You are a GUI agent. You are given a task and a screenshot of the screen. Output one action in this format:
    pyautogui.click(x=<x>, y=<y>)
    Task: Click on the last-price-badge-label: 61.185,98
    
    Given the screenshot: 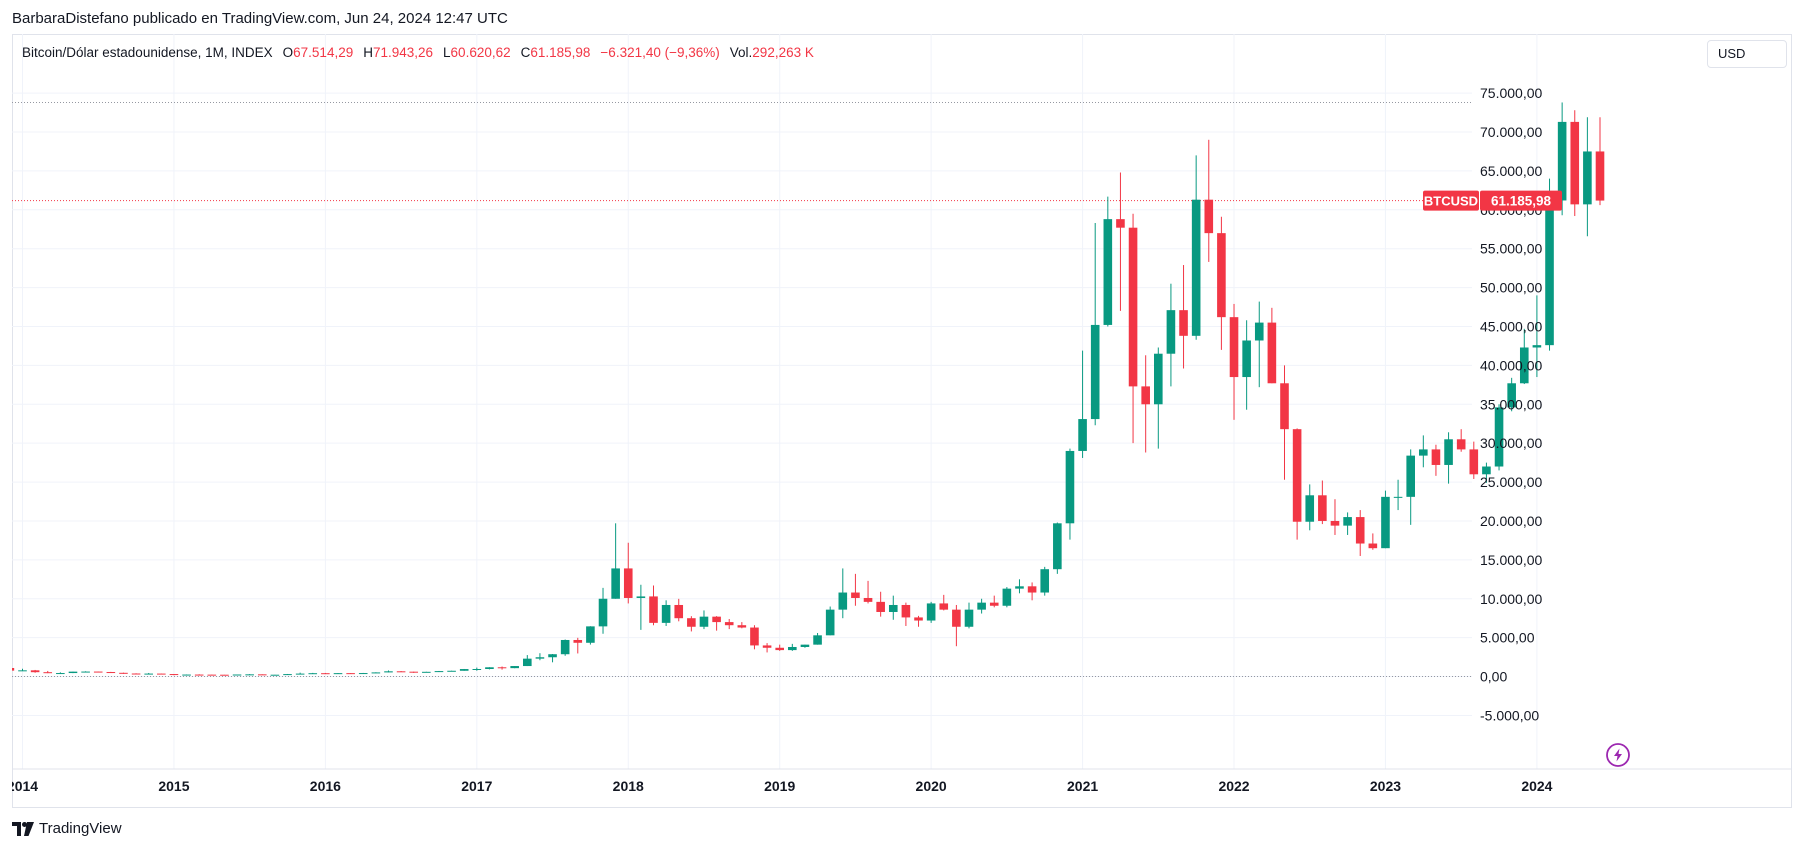 What is the action you would take?
    pyautogui.click(x=1521, y=201)
    